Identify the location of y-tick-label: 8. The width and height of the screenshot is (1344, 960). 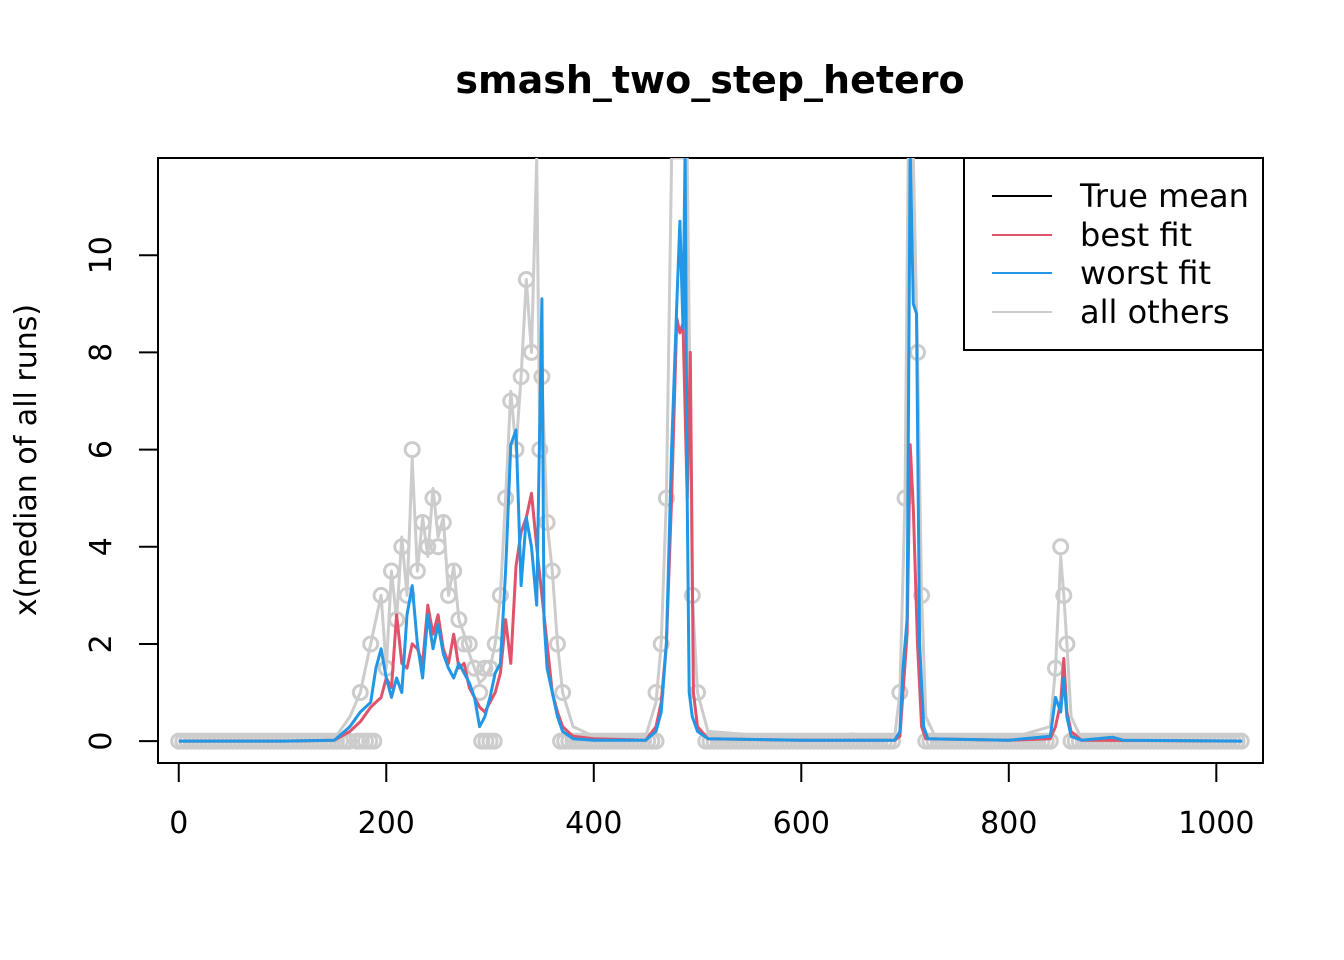
(101, 352).